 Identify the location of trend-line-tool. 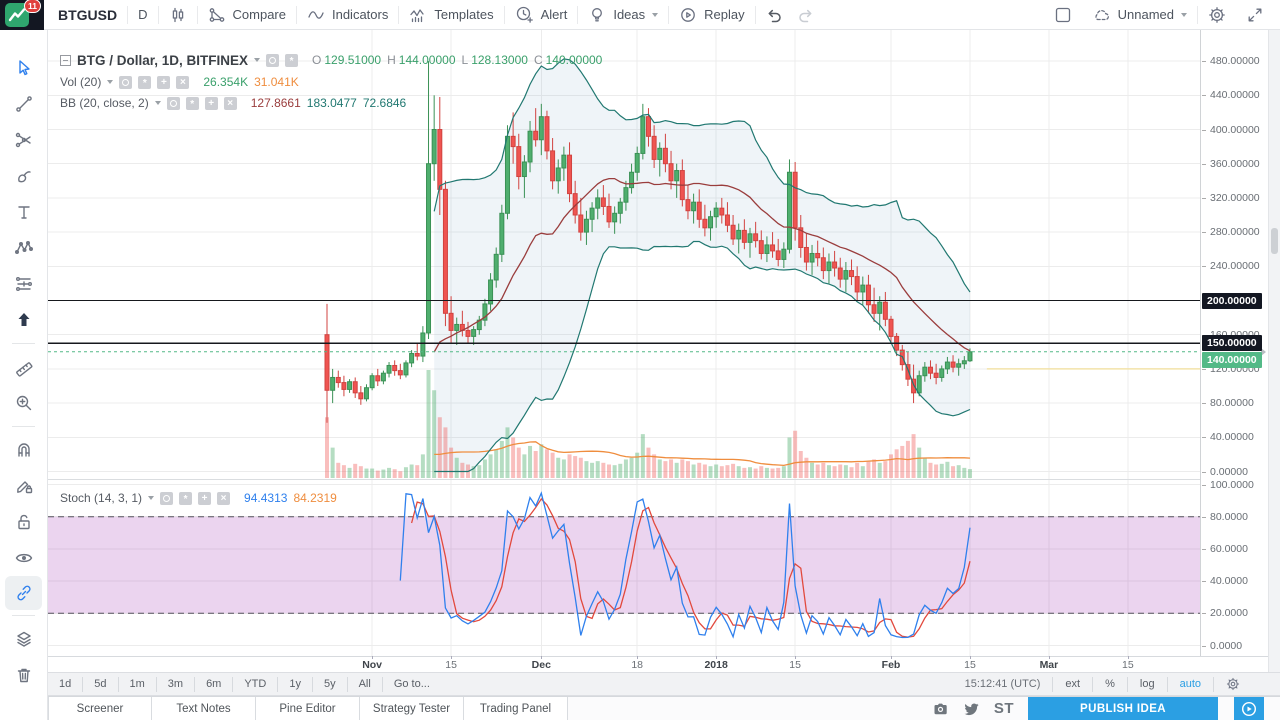
(23, 104).